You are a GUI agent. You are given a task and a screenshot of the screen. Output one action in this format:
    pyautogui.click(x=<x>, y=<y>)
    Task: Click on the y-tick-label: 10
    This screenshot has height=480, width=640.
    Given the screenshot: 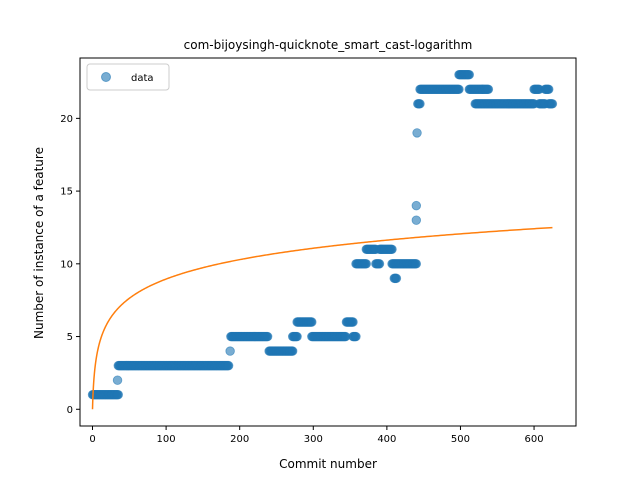 What is the action you would take?
    pyautogui.click(x=66, y=264)
    